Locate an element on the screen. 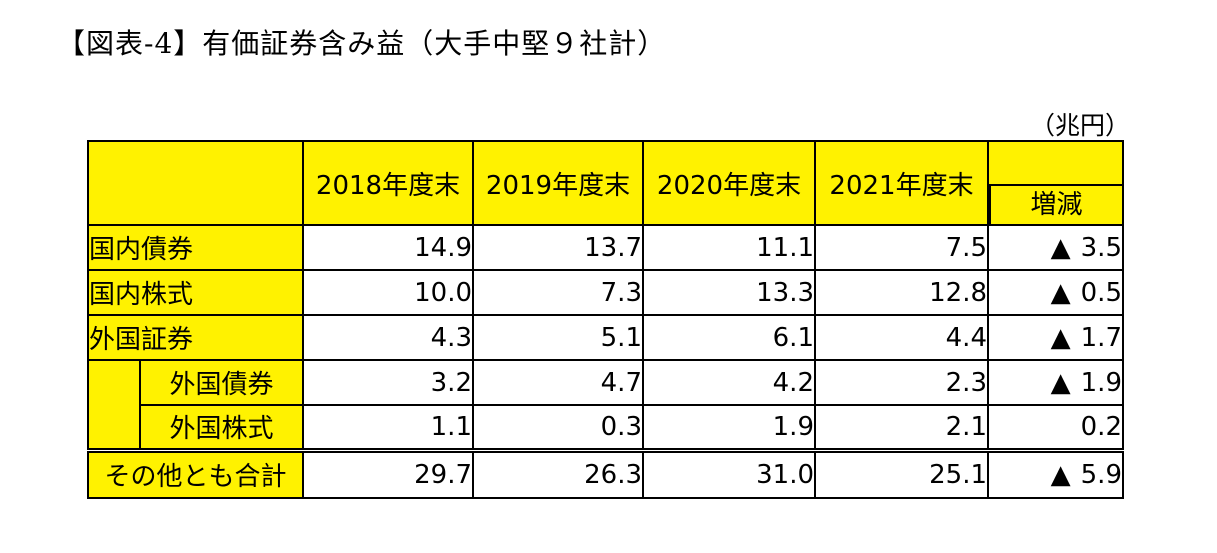  indent-spacer-cell is located at coordinates (114, 405).